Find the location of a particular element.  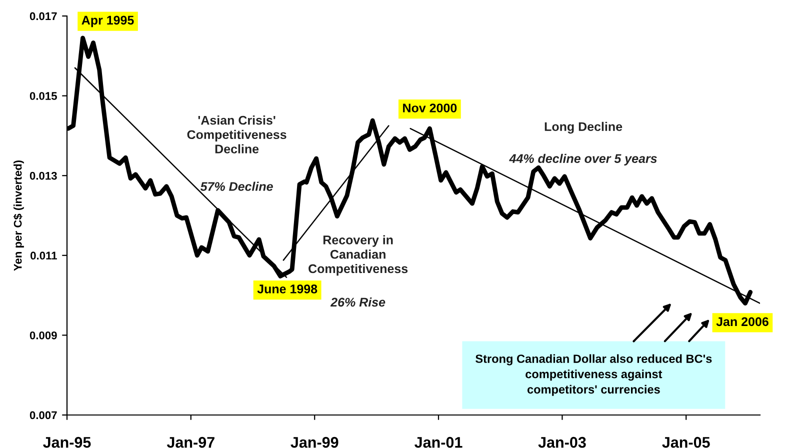

x-tick-label: Jan-05 is located at coordinates (686, 442).